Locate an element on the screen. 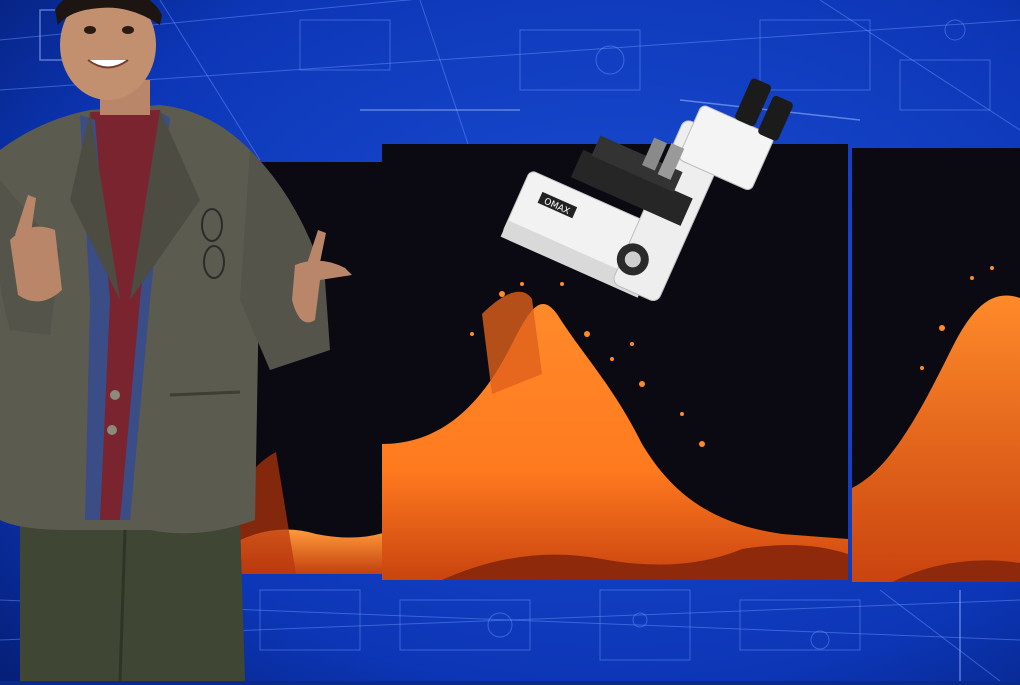 This screenshot has height=685, width=1020. microscope-illustration: OMAX is located at coordinates (645, 224).